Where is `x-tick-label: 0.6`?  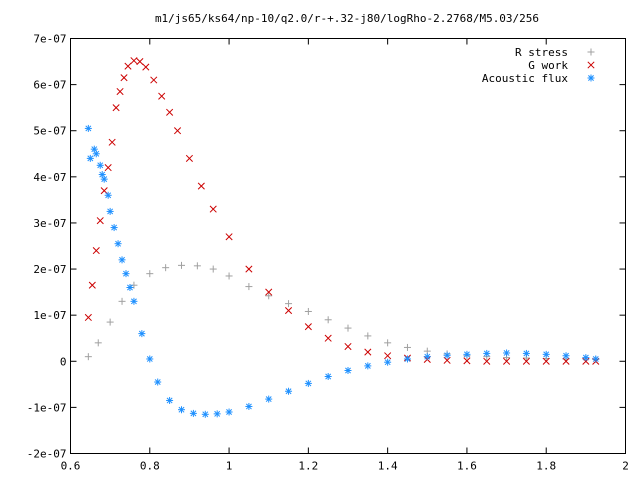
x-tick-label: 0.6 is located at coordinates (71, 466).